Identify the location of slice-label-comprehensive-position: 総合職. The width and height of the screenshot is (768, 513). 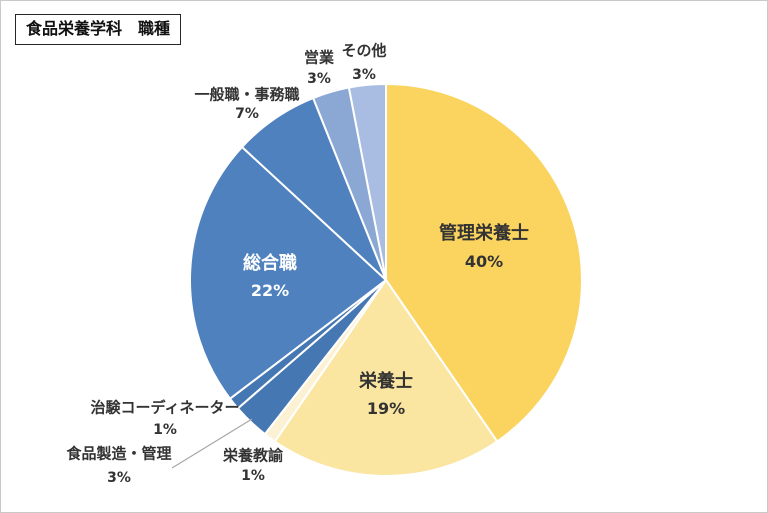
(270, 263).